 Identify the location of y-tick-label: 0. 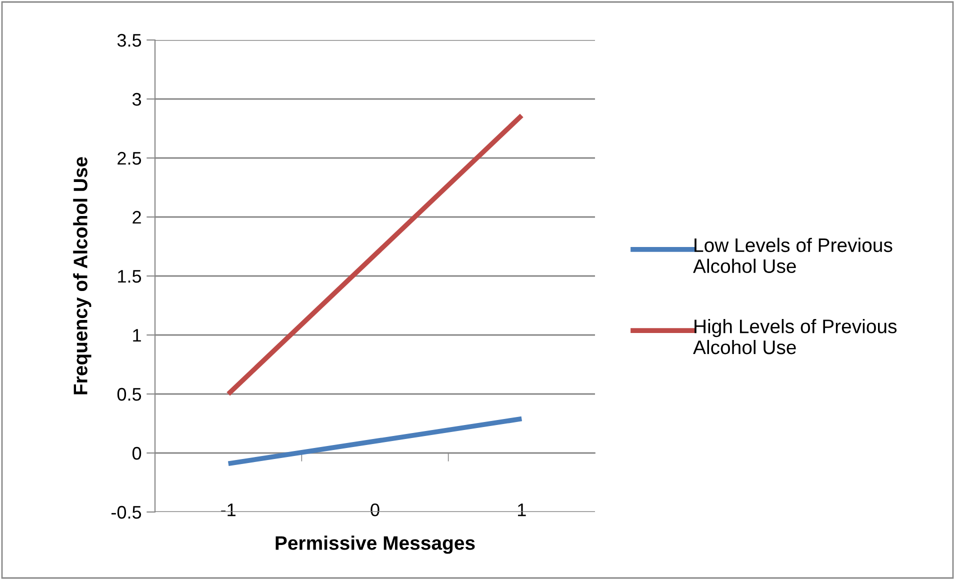
(137, 453).